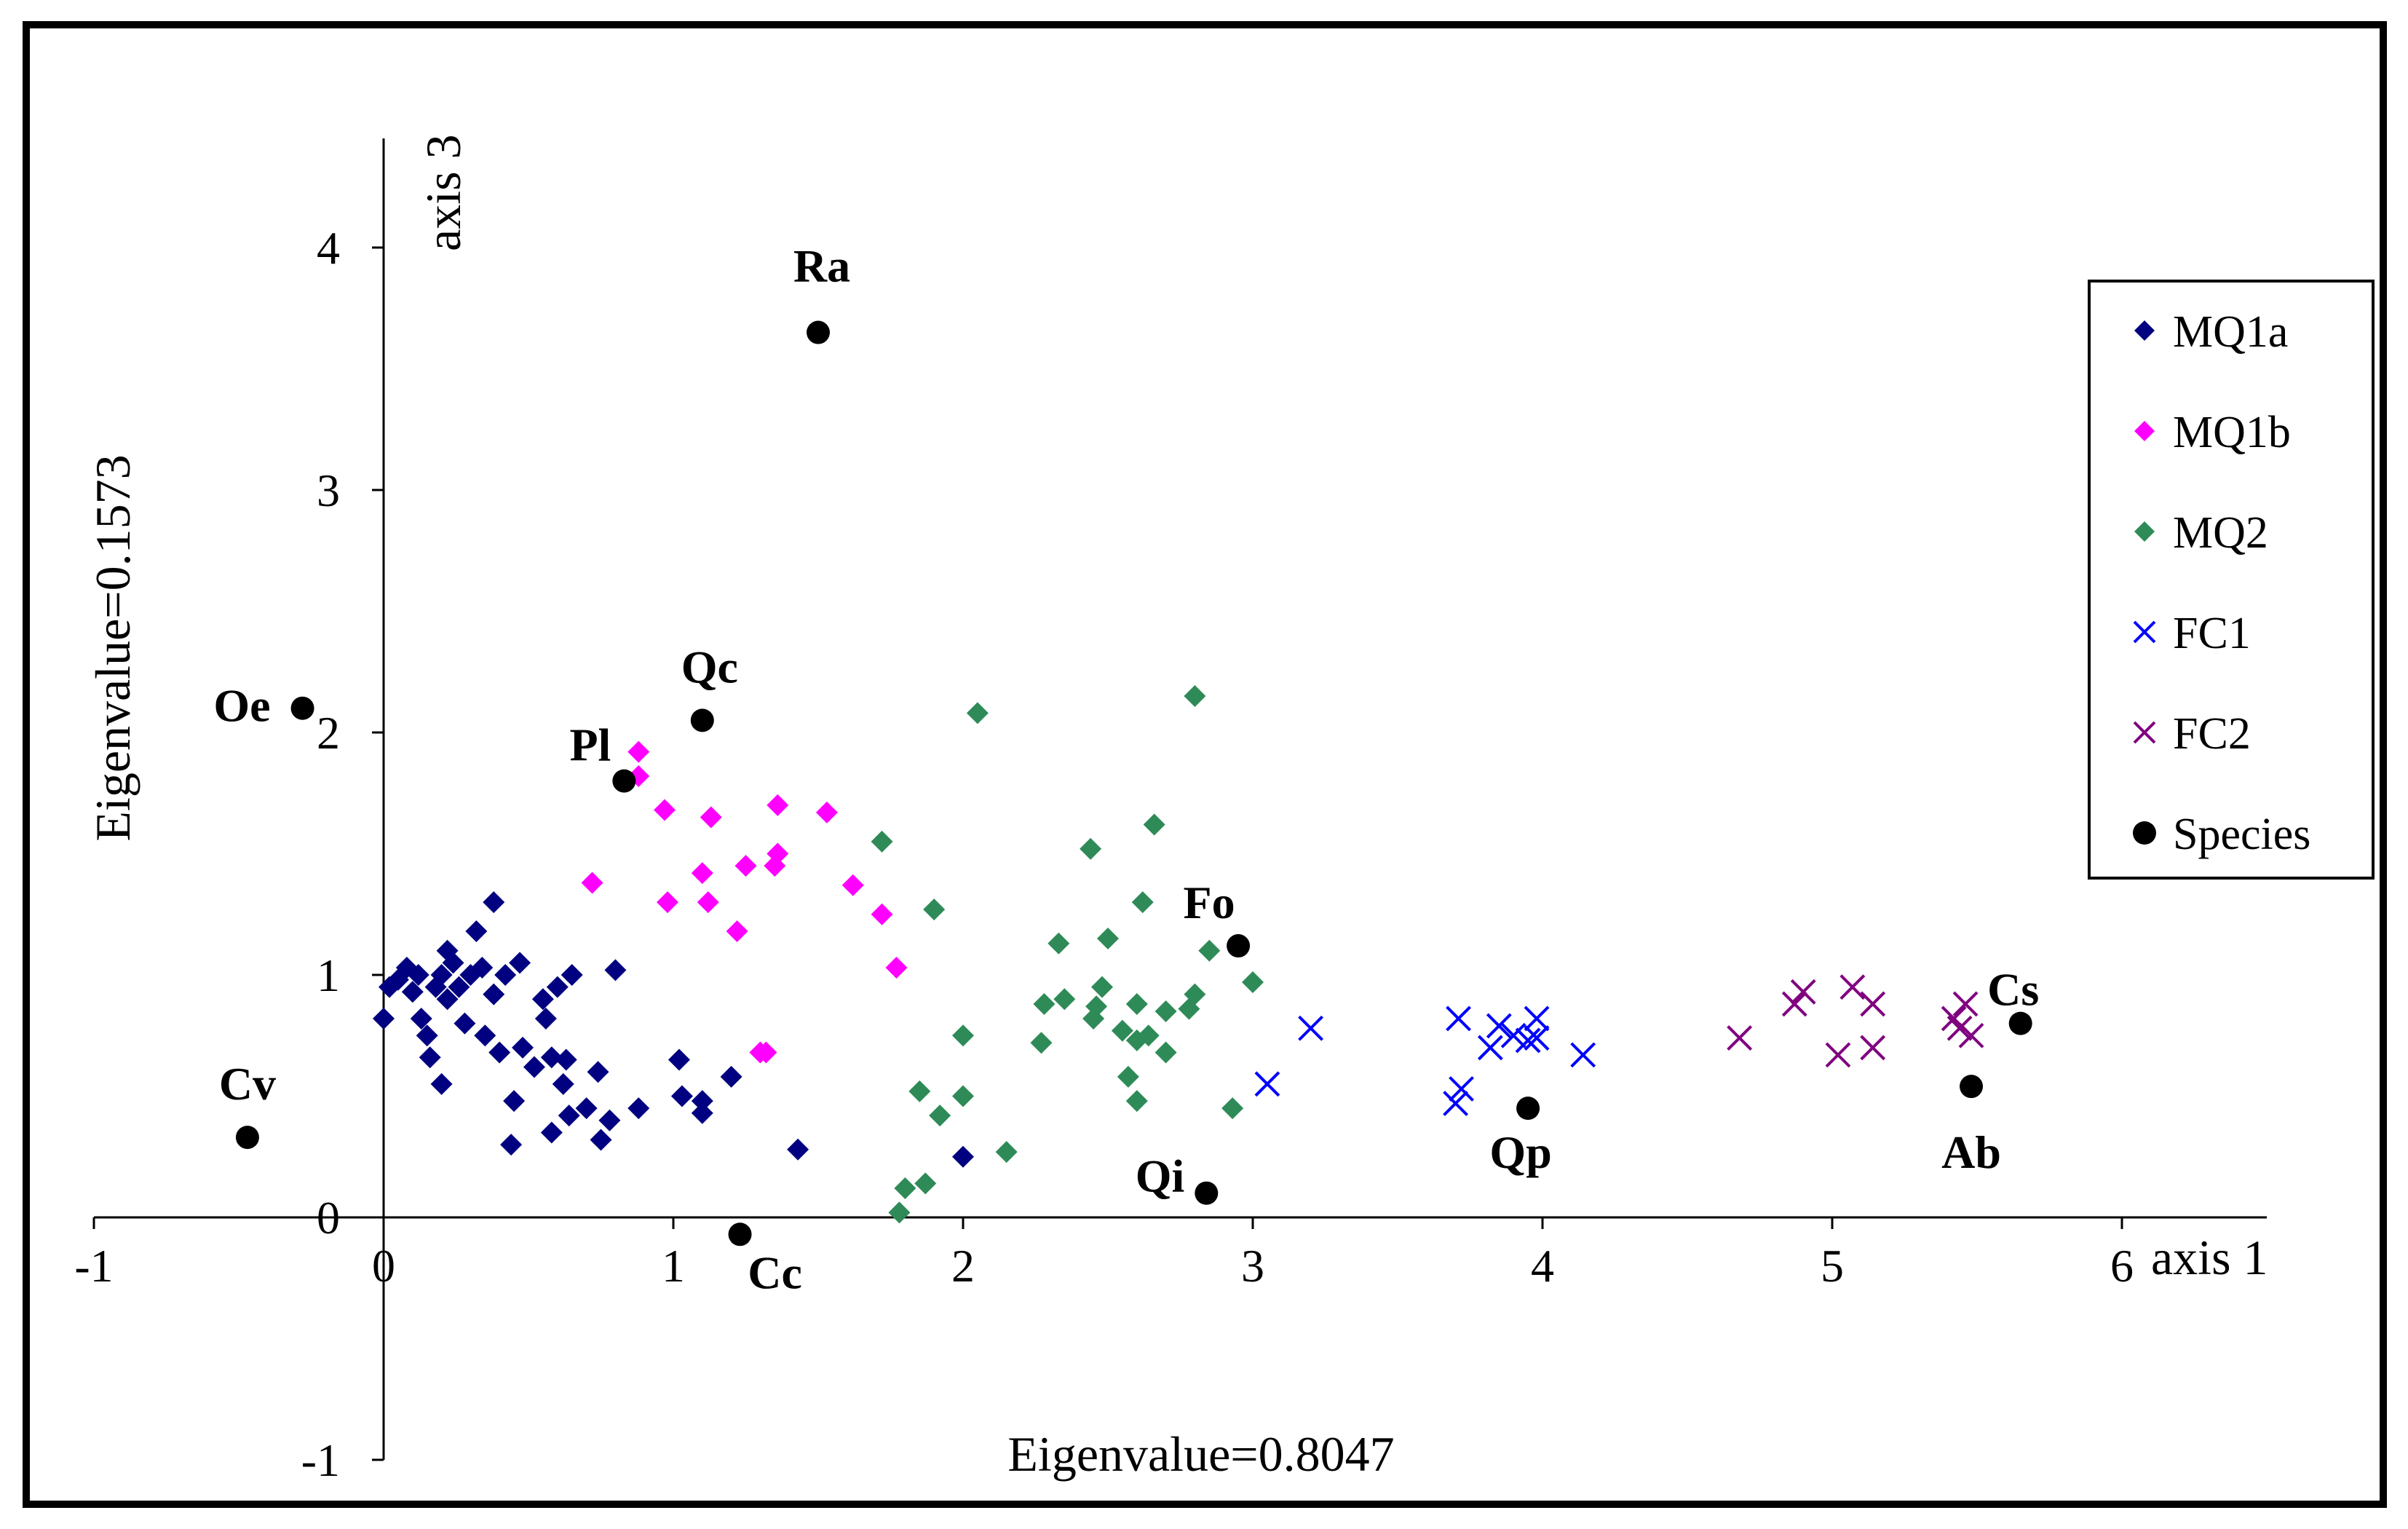  What do you see at coordinates (2232, 580) in the screenshot?
I see `legend: MQ1a MQ1b MQ2 FC1 FC2 Species` at bounding box center [2232, 580].